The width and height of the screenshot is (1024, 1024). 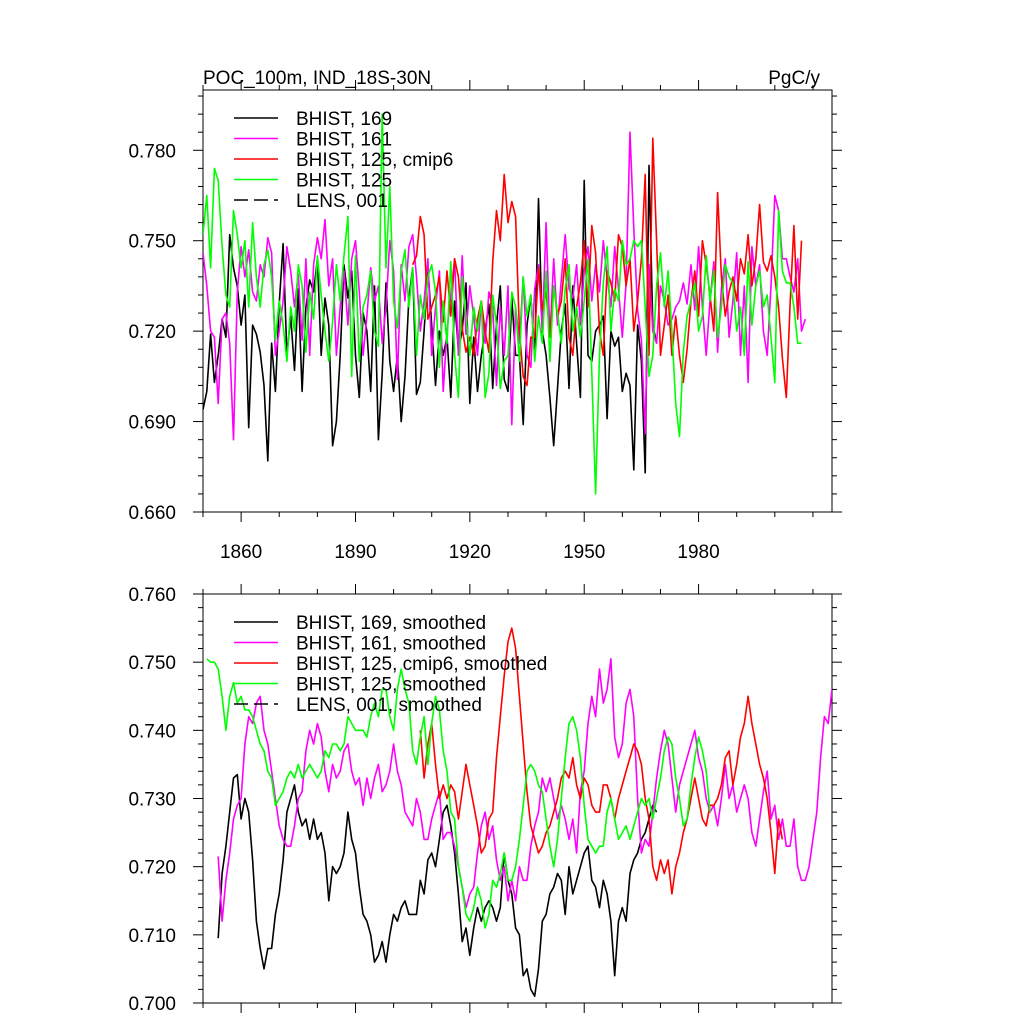 I want to click on series-line-bhist-125-cmip6-smoothed, so click(x=601, y=761).